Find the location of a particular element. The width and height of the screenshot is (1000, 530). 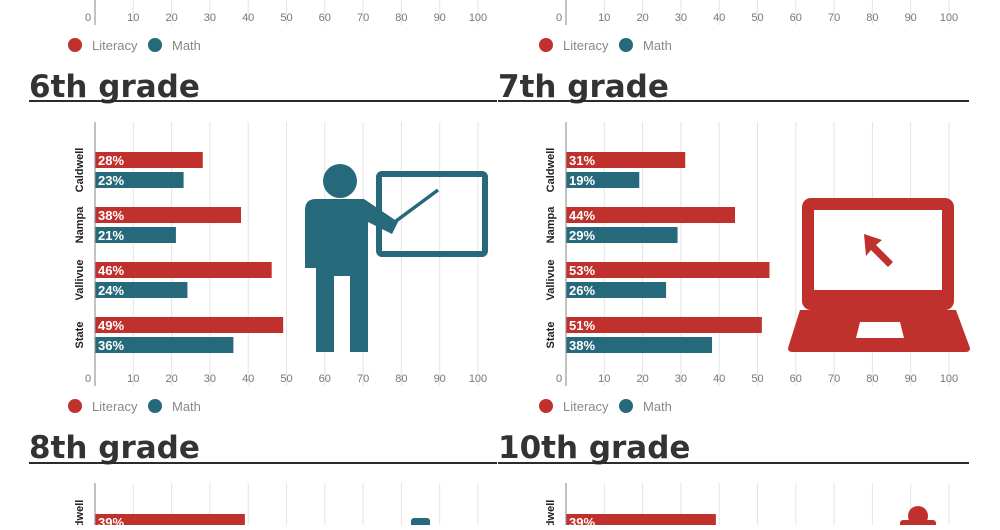

bar-value-label: 38% is located at coordinates (111, 215).